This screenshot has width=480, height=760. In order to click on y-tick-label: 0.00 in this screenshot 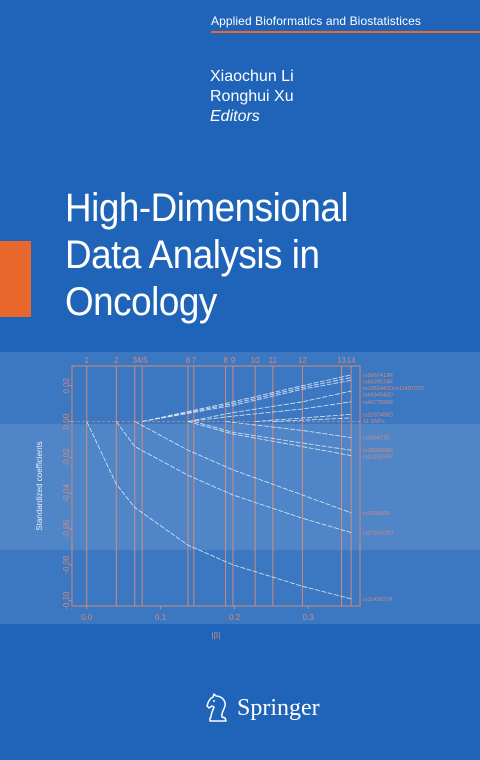, I will do `click(66, 421)`.